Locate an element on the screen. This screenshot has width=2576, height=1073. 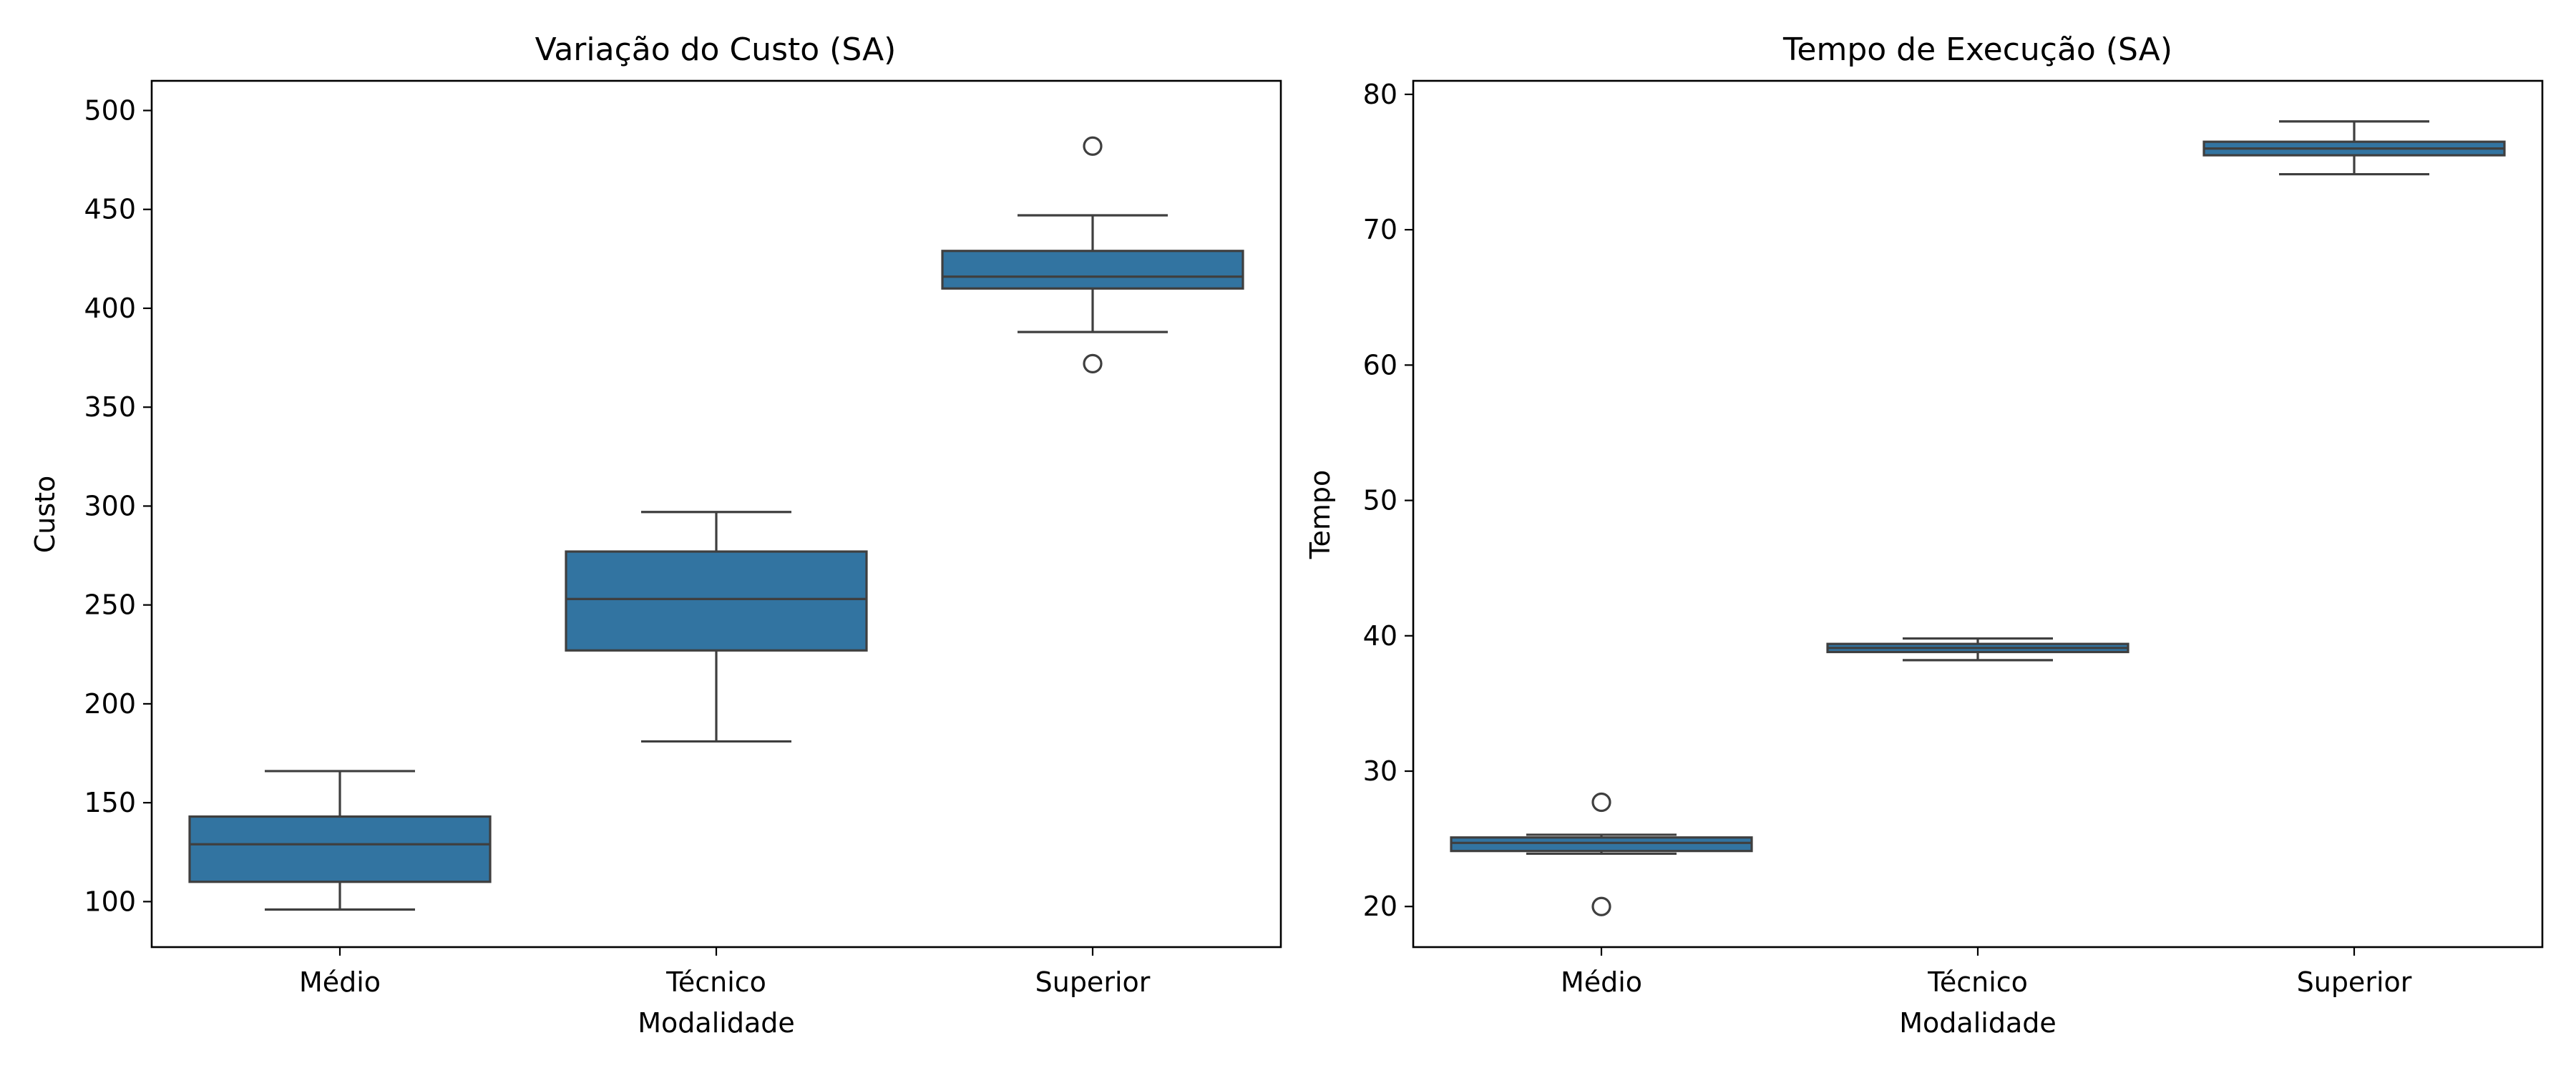
x-axis-custo: Médio Técnico Superior is located at coordinates (725, 972).